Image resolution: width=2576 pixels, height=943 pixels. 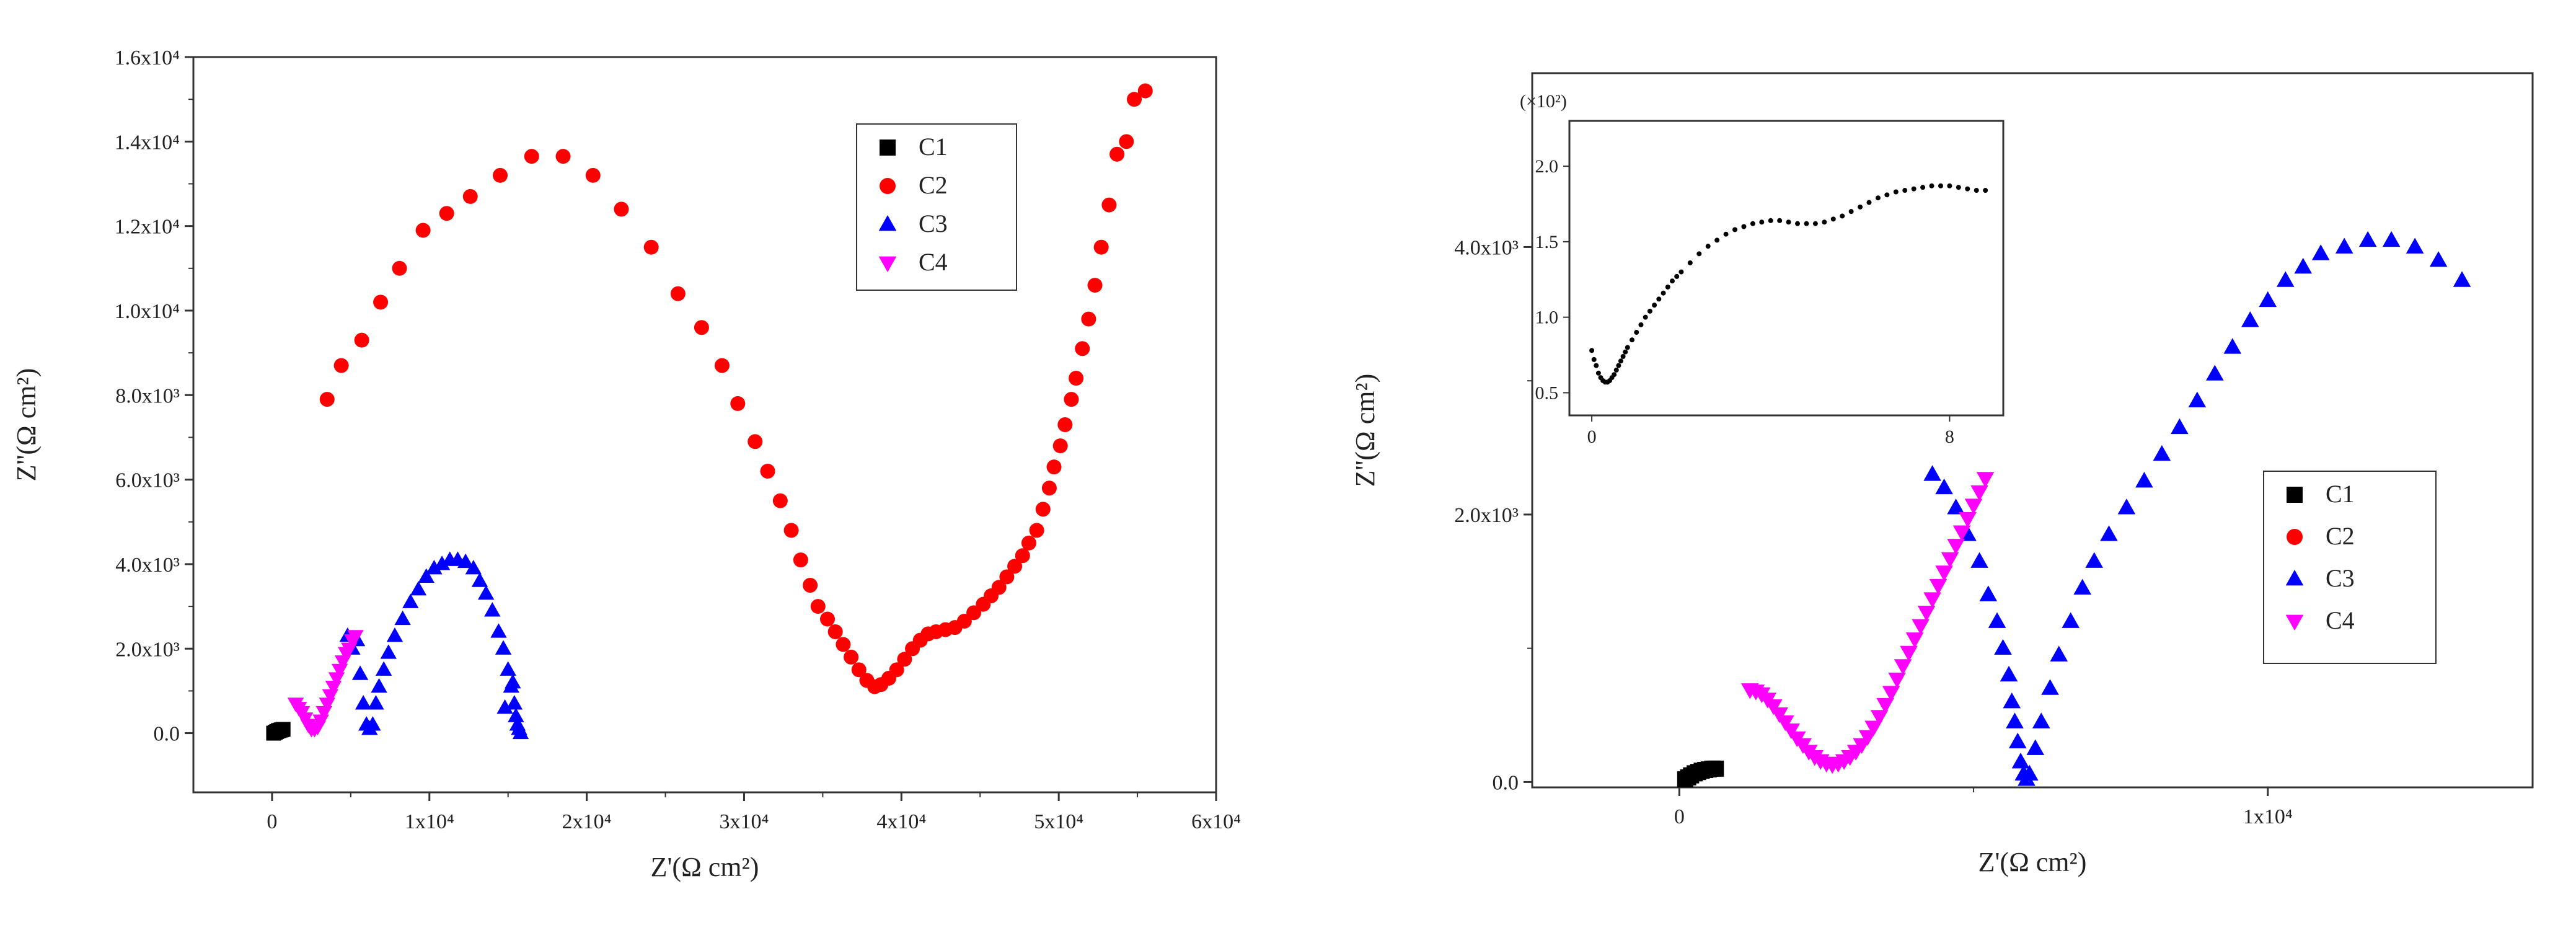 I want to click on x-tick-label: 3x10⁴, so click(x=744, y=821).